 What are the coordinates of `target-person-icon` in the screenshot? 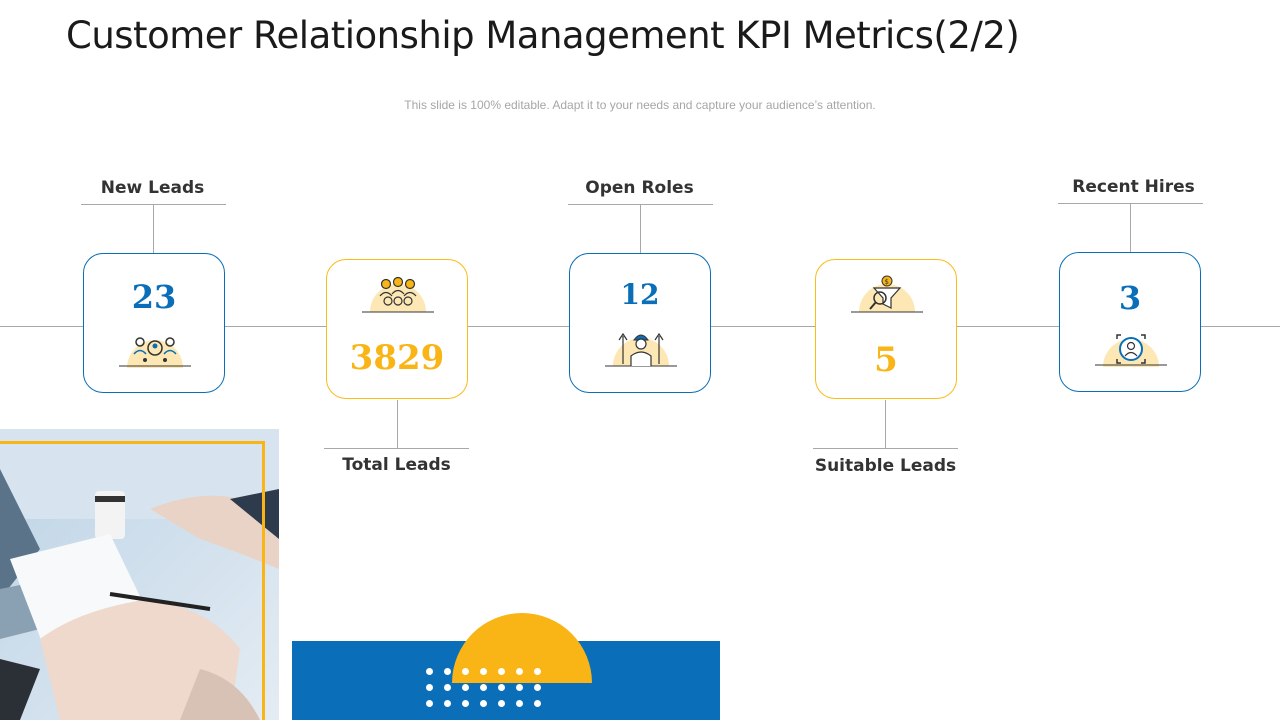 It's located at (1131, 349).